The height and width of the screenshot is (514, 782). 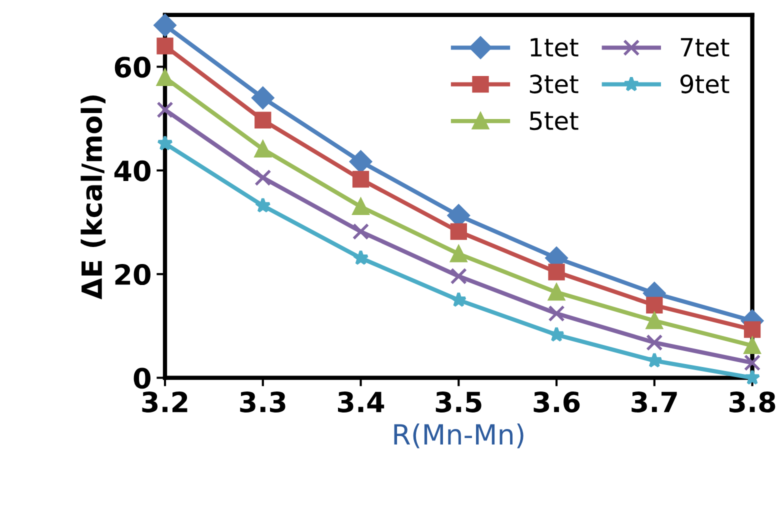 What do you see at coordinates (459, 401) in the screenshot?
I see `x-tick-label: 3.5` at bounding box center [459, 401].